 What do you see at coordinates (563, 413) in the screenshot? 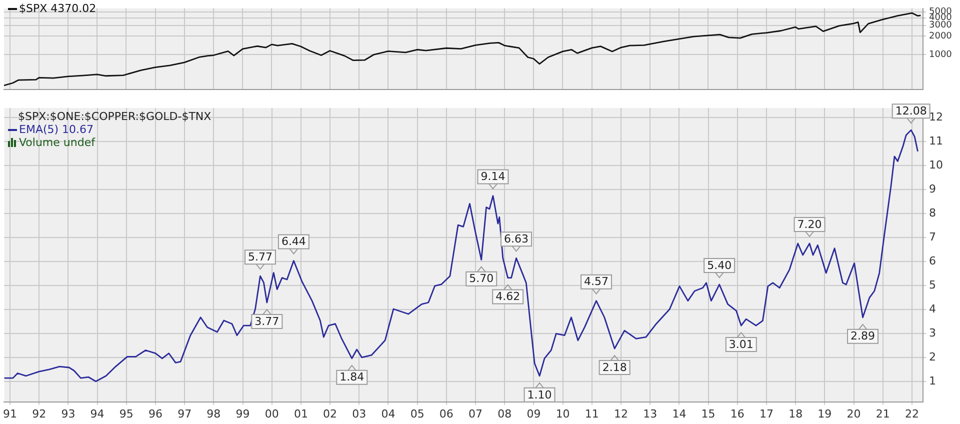
I see `x-tick-label: 10` at bounding box center [563, 413].